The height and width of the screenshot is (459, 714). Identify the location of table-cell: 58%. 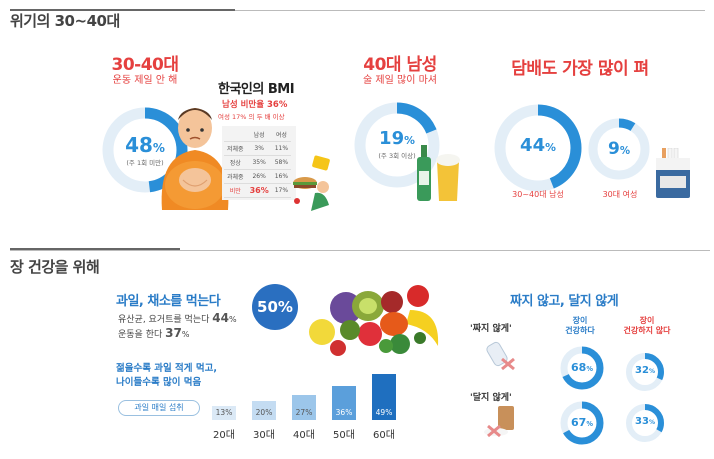
(281, 162).